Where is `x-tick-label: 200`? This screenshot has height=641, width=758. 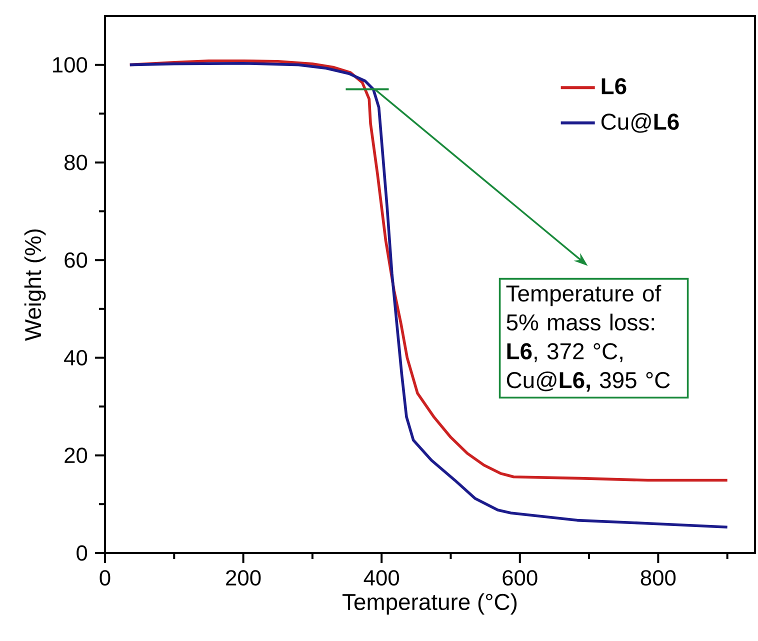 x-tick-label: 200 is located at coordinates (243, 578).